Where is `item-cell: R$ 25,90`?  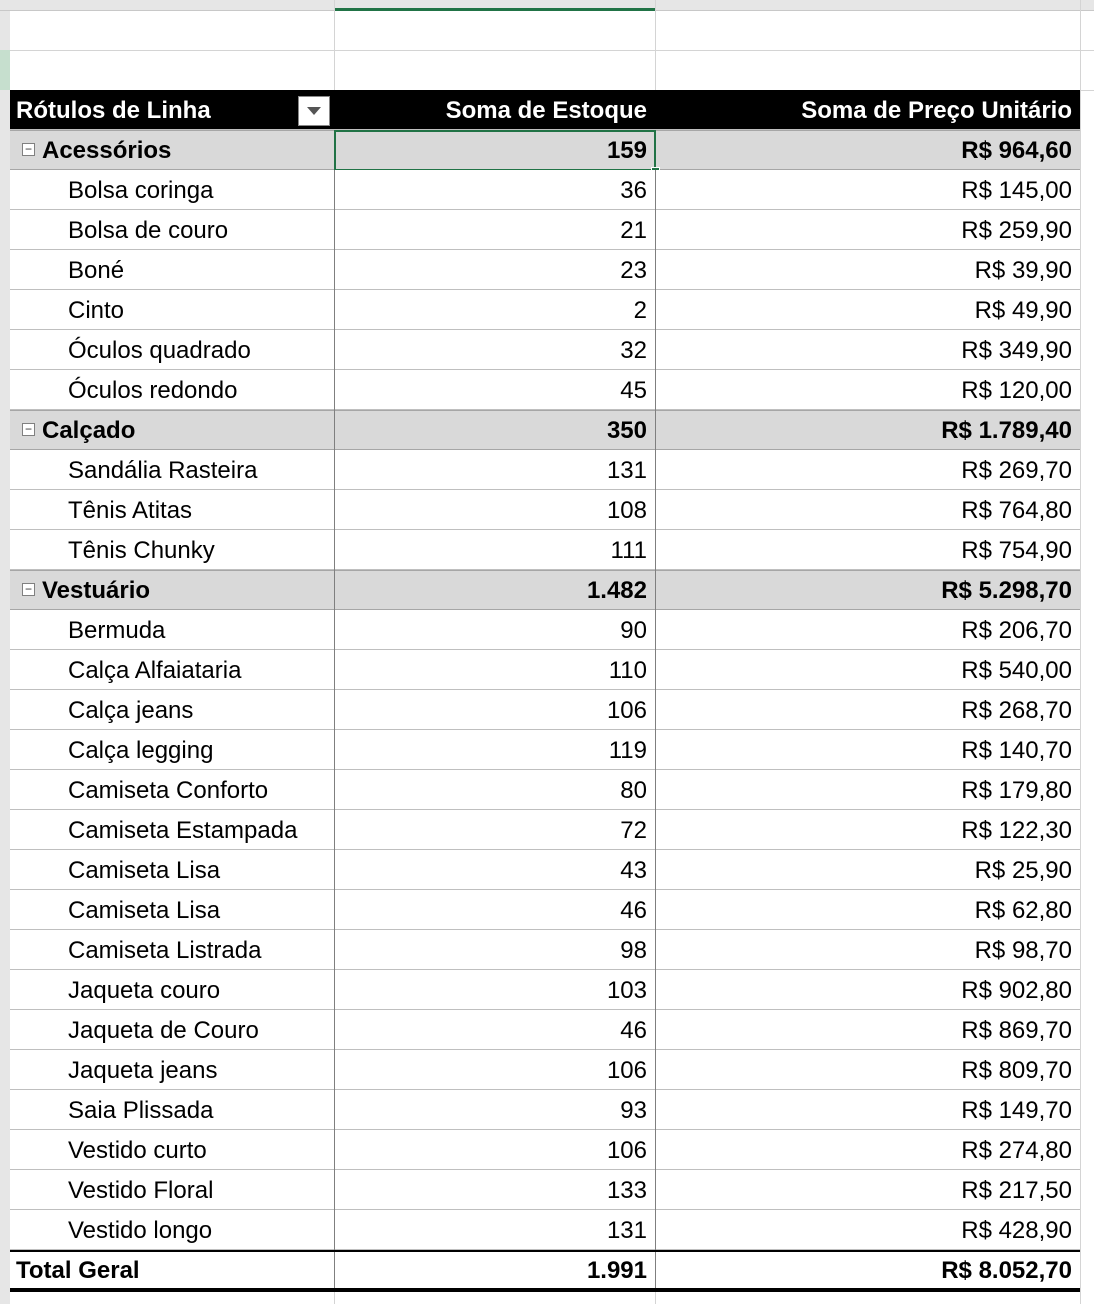
item-cell: R$ 25,90 is located at coordinates (1023, 870).